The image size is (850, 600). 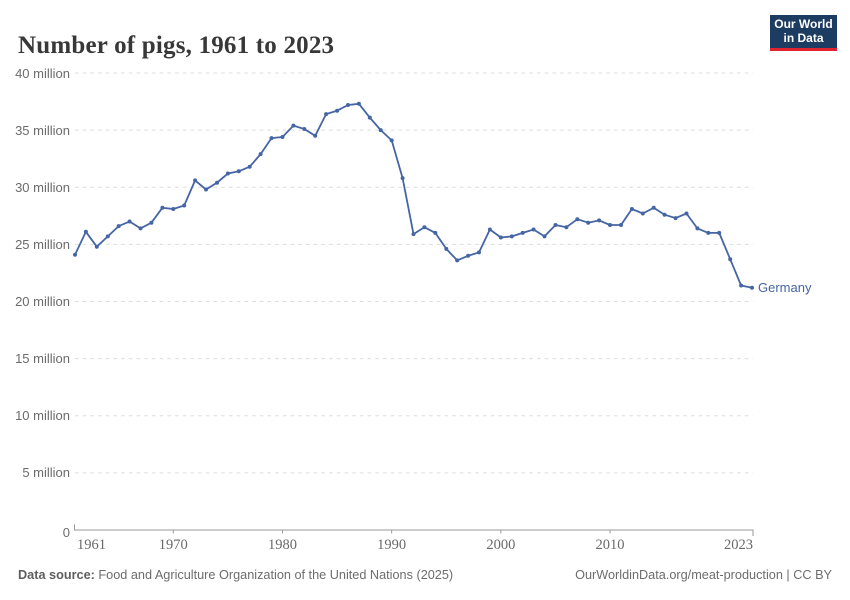 I want to click on data-point-1969, so click(x=162, y=207).